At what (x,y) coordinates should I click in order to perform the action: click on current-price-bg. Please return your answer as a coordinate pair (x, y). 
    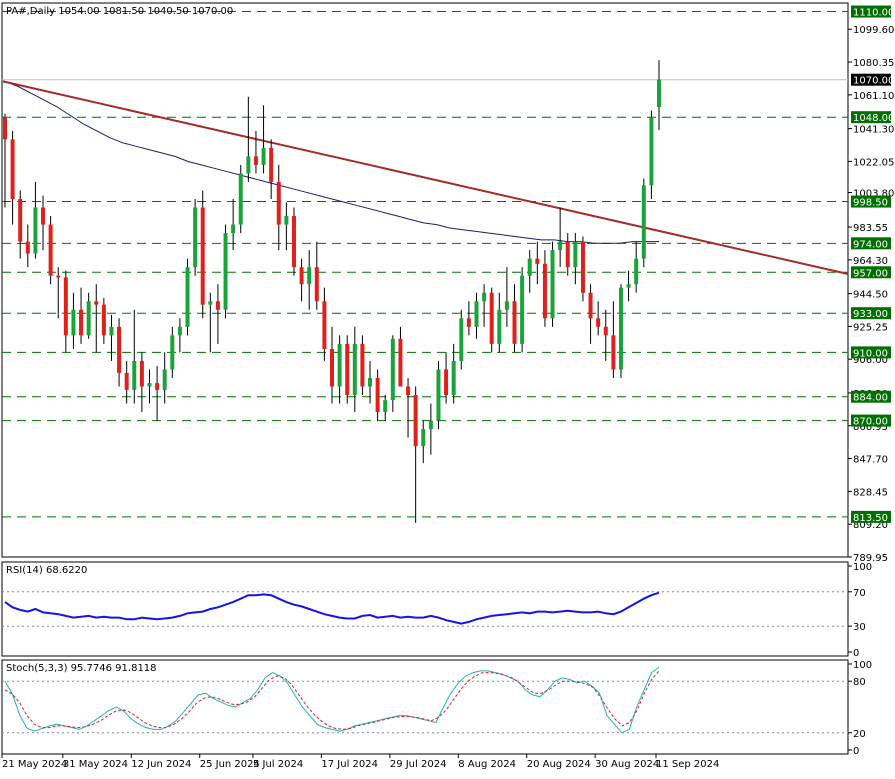
    Looking at the image, I should click on (871, 79).